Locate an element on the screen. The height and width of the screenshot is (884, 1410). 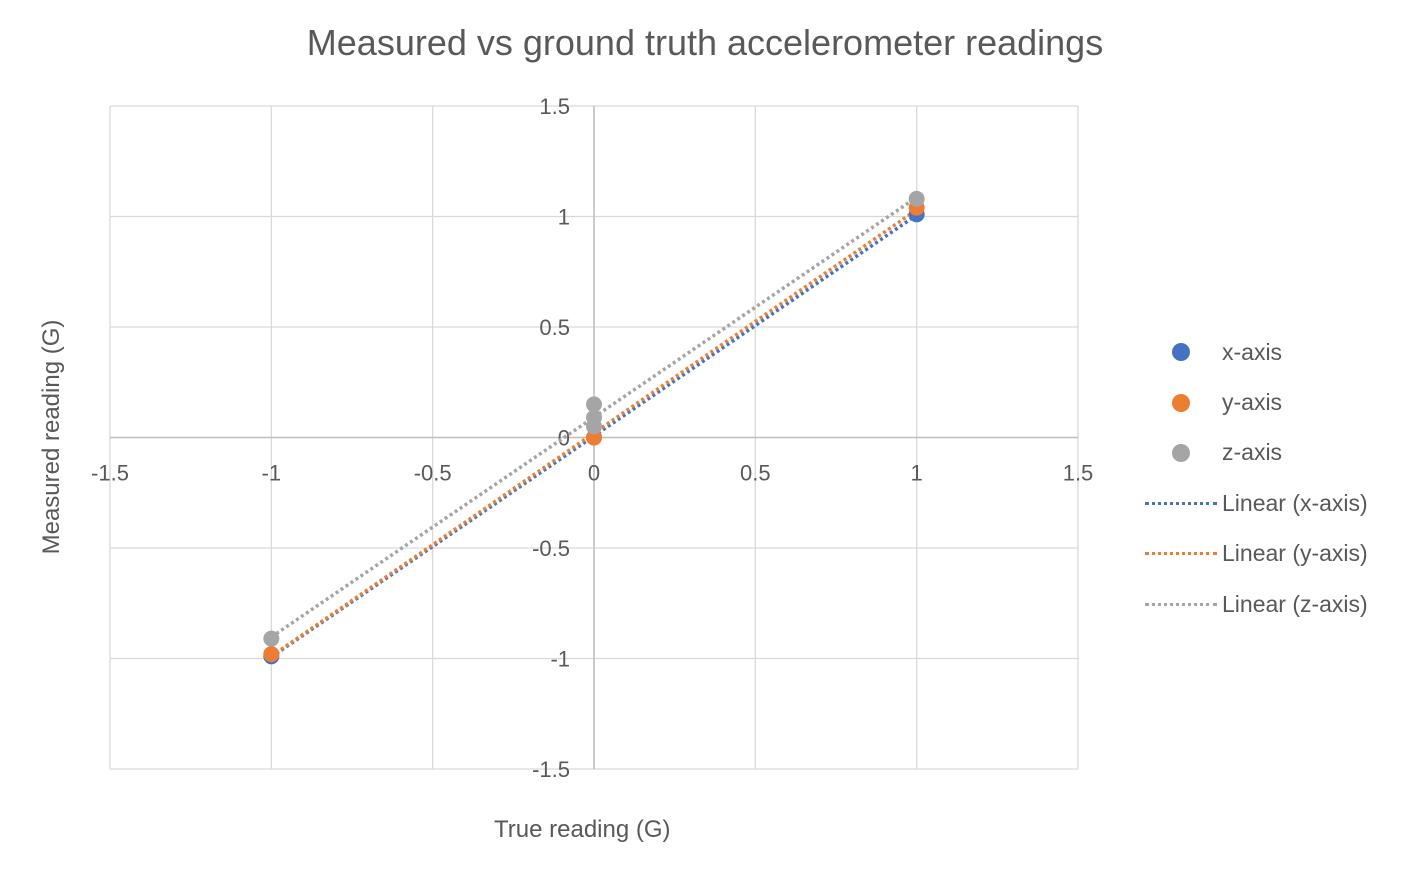
x-tick-label: 1 is located at coordinates (917, 473).